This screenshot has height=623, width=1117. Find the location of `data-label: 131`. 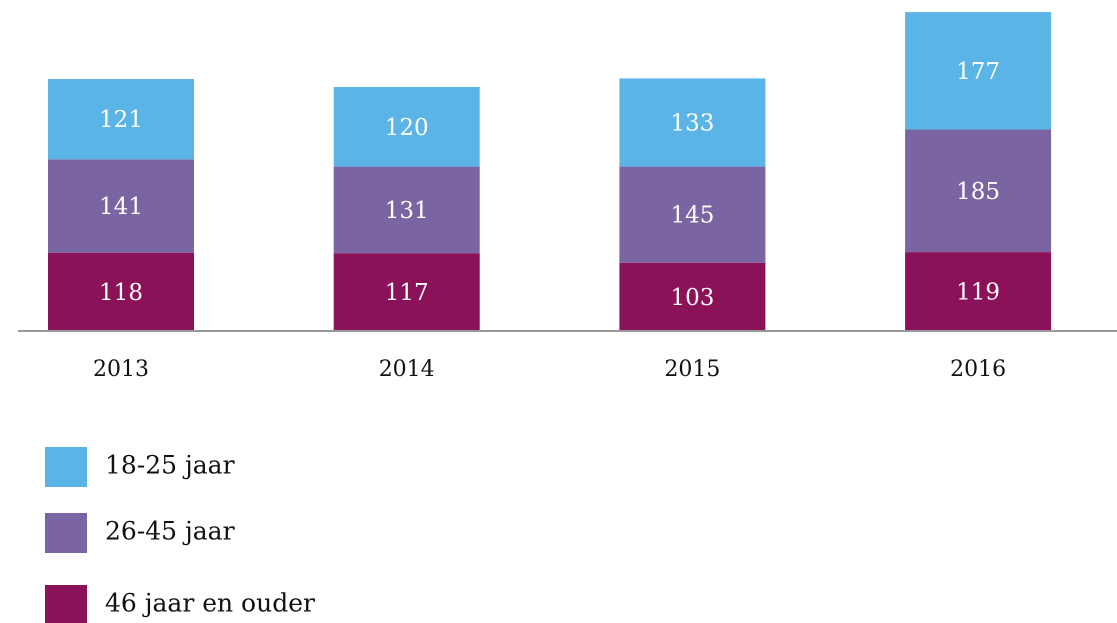

data-label: 131 is located at coordinates (407, 211).